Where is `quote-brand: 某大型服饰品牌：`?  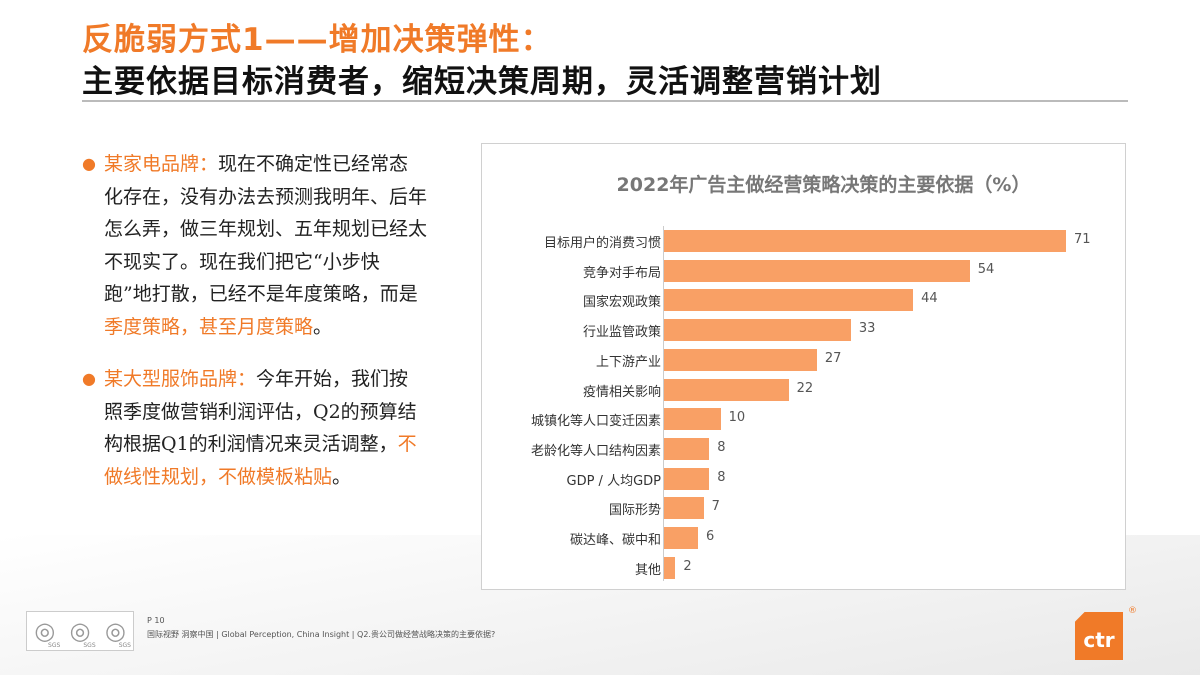 quote-brand: 某大型服饰品牌： is located at coordinates (180, 379).